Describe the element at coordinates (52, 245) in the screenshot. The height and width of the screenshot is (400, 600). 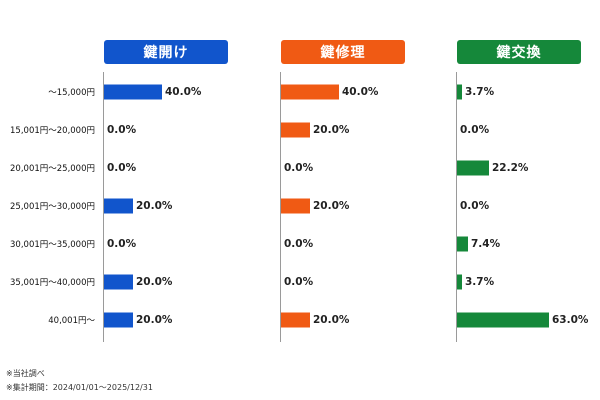
I see `category-label: 30,001円～35,000円` at that location.